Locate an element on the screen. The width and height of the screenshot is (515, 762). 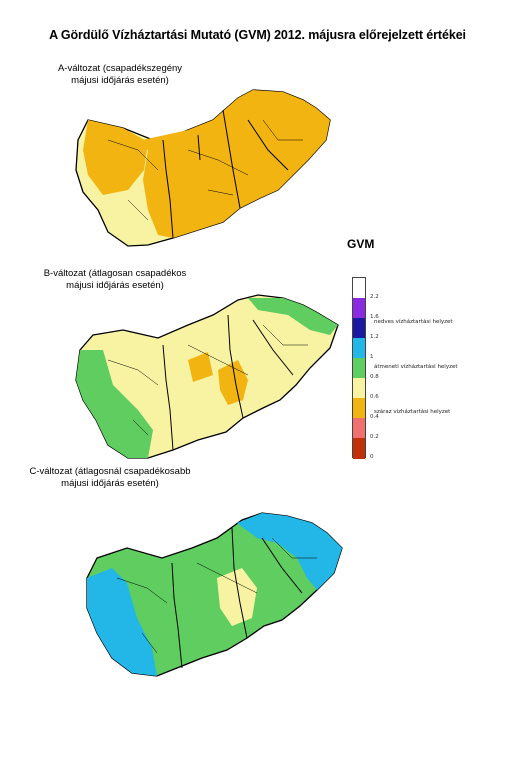
legend-tick: 0 is located at coordinates (372, 457).